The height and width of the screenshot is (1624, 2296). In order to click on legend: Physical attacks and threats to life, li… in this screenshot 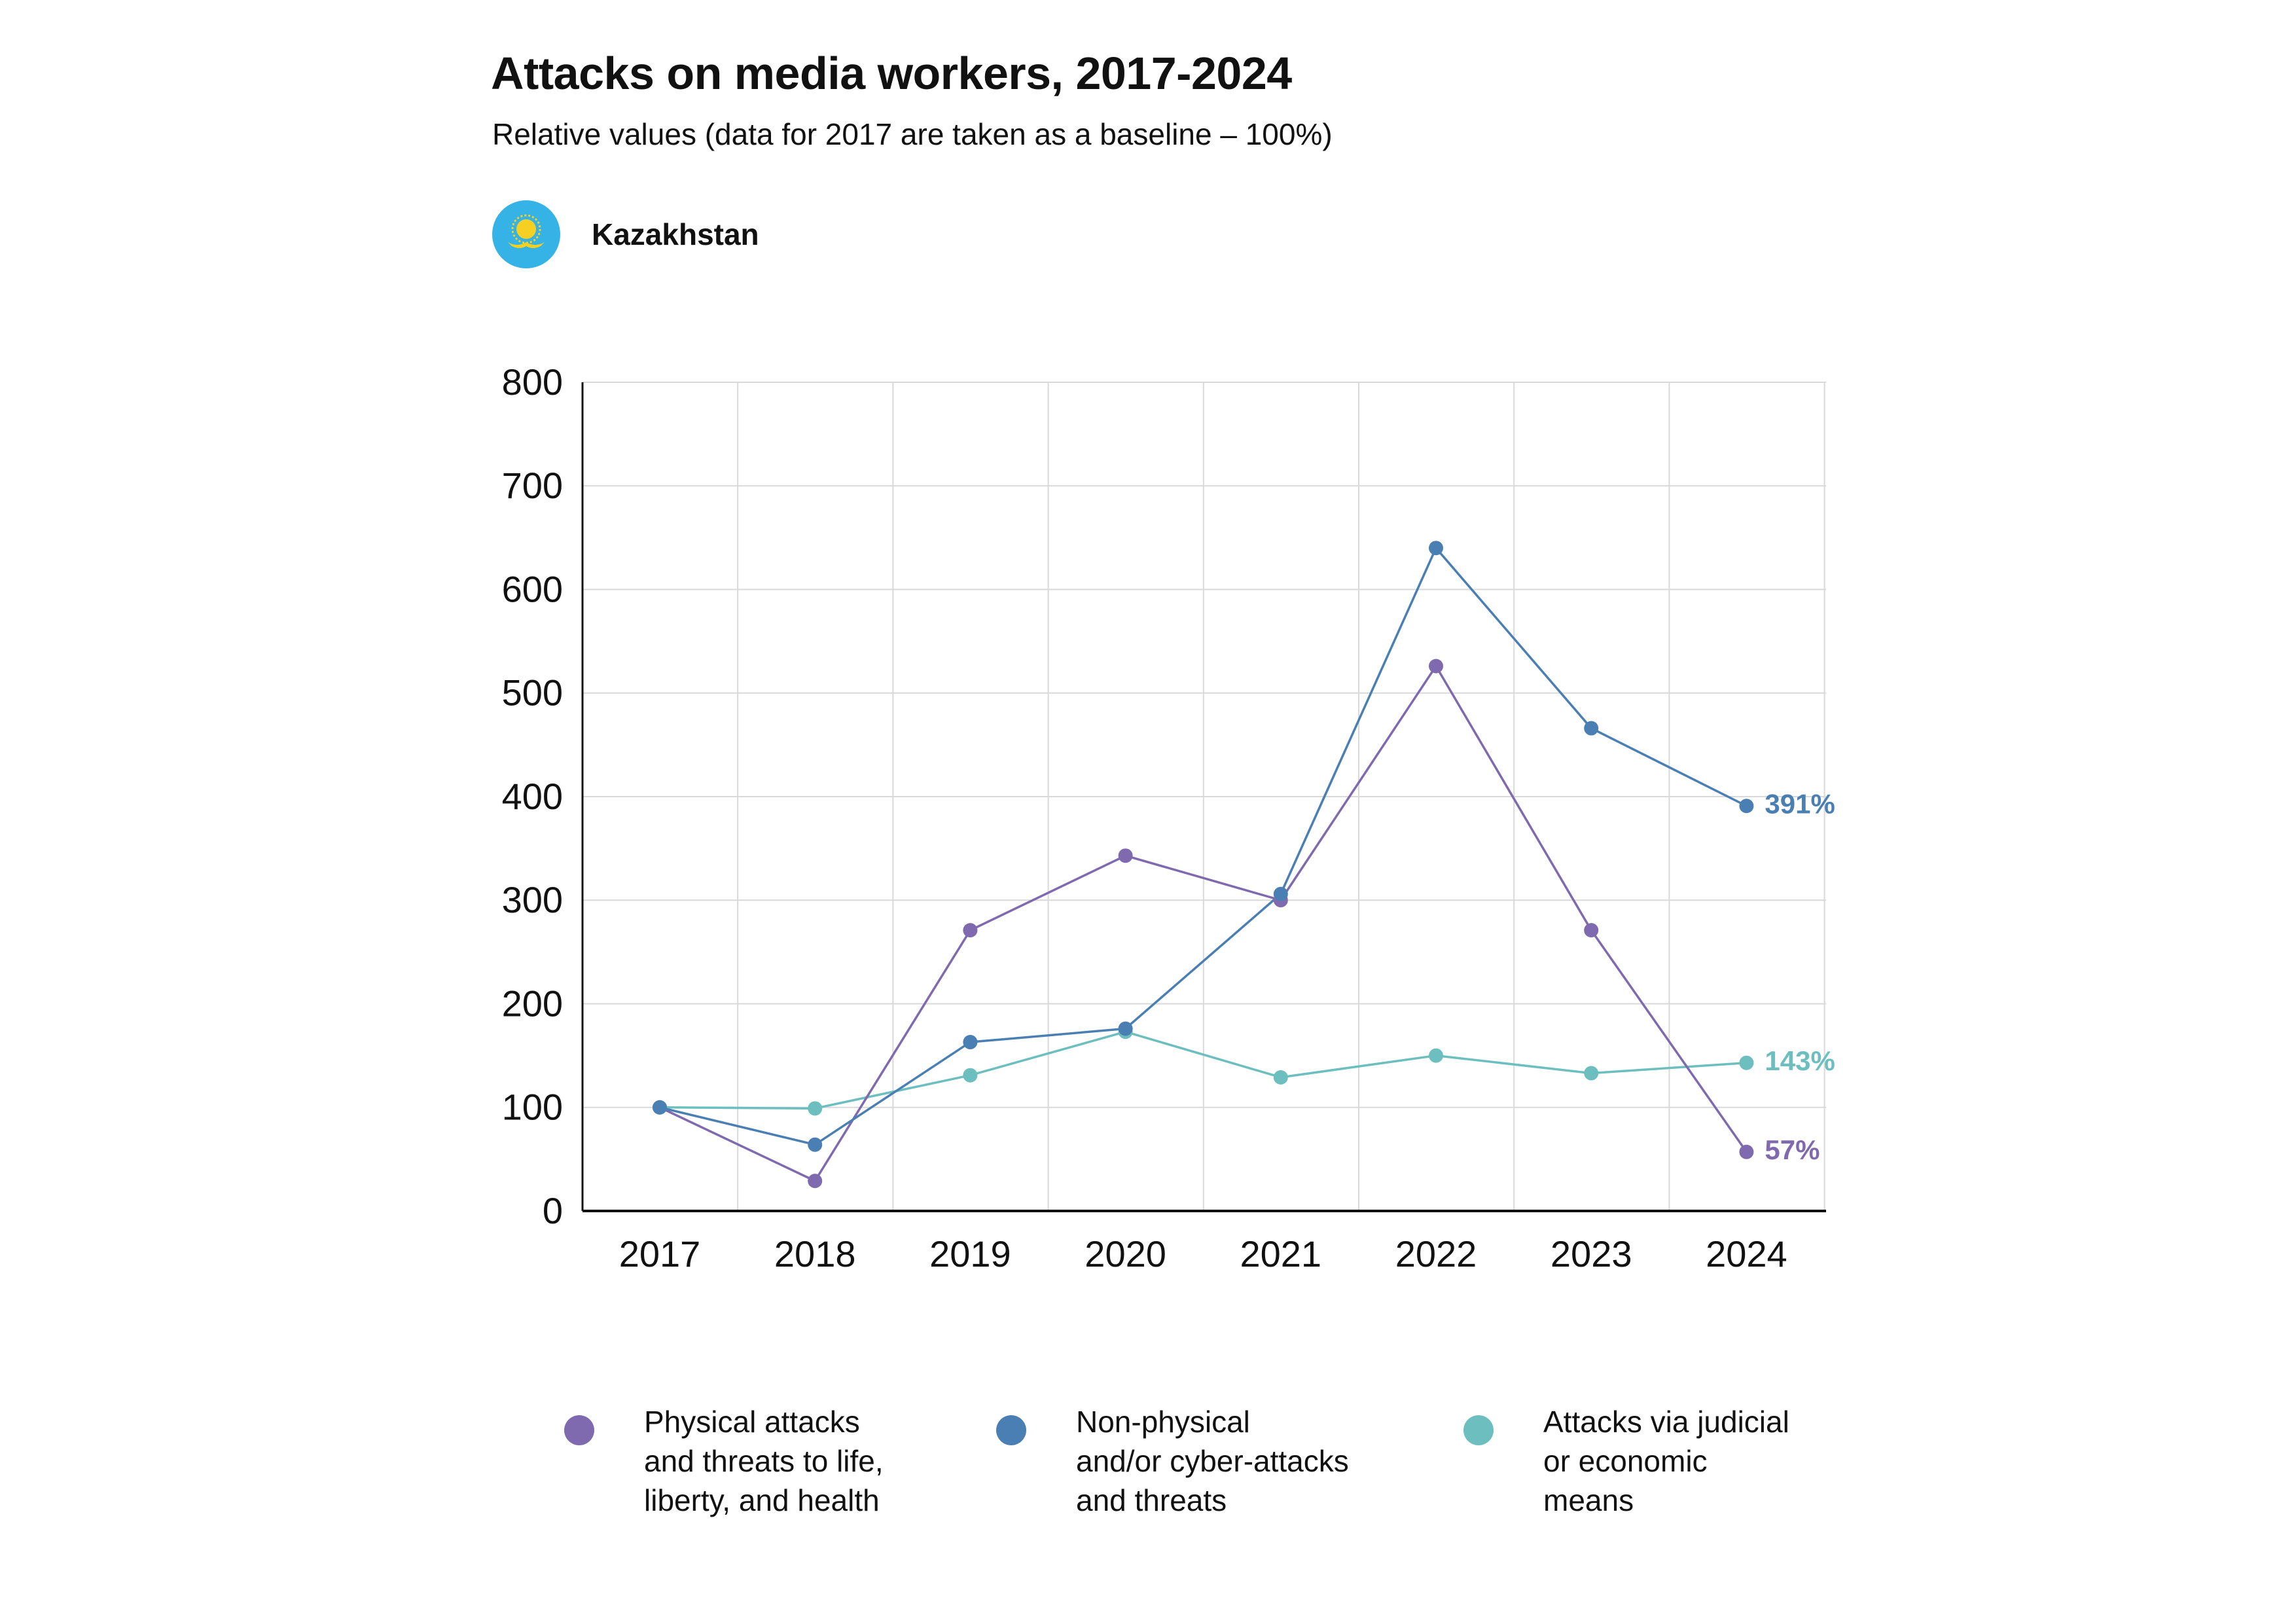, I will do `click(1148, 1467)`.